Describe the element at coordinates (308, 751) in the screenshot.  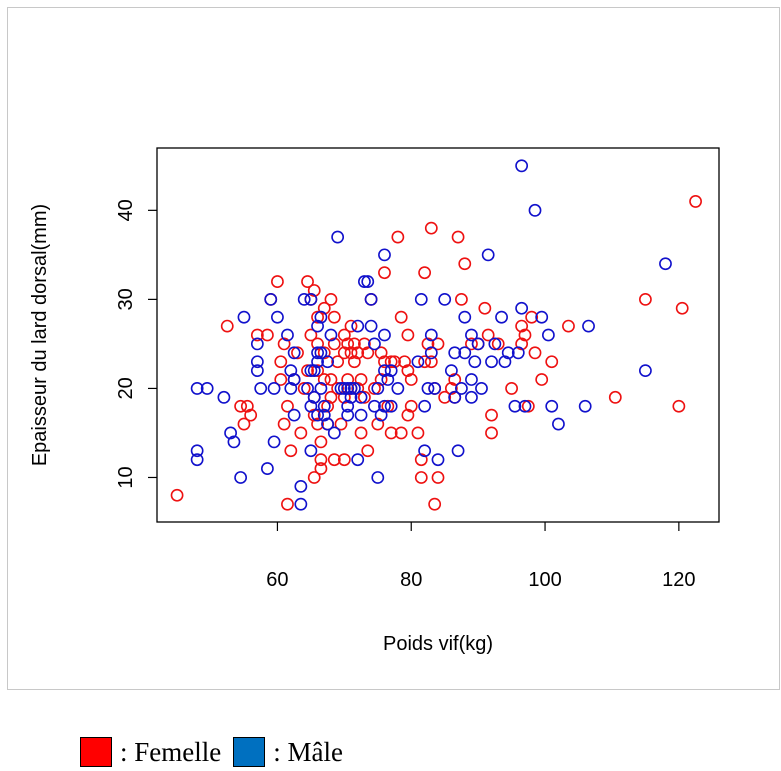
I see `legend-label-male: : Mâle` at that location.